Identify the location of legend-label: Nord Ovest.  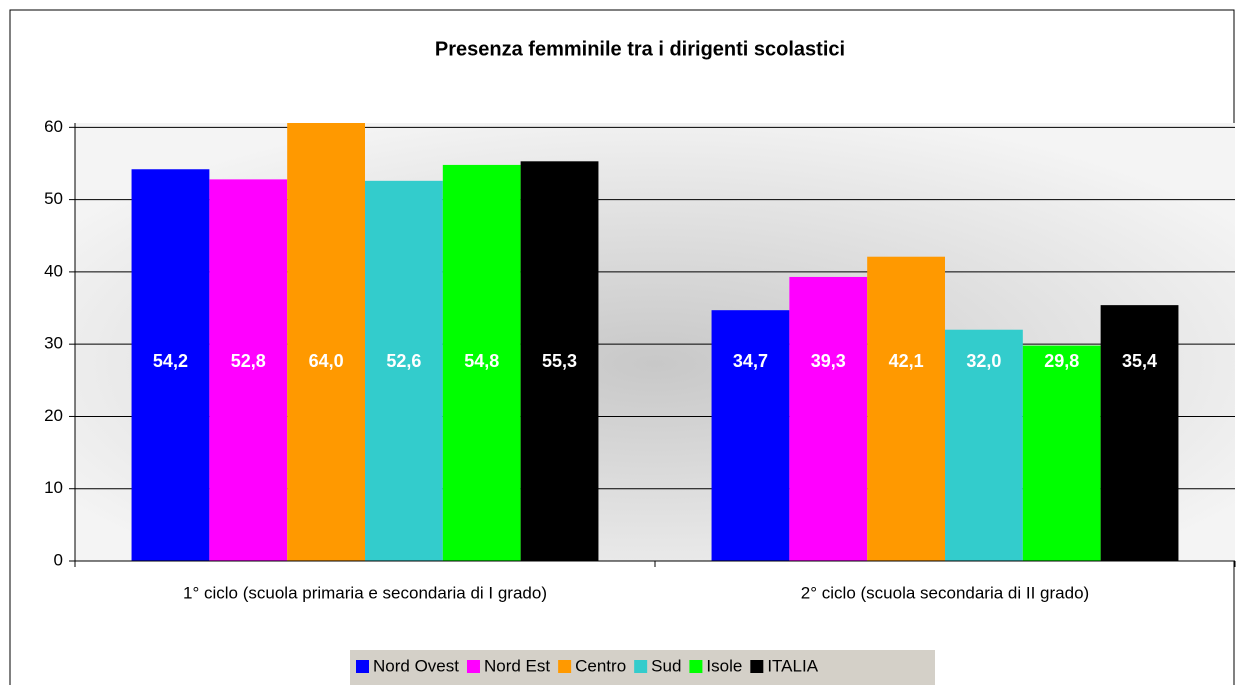
(416, 665).